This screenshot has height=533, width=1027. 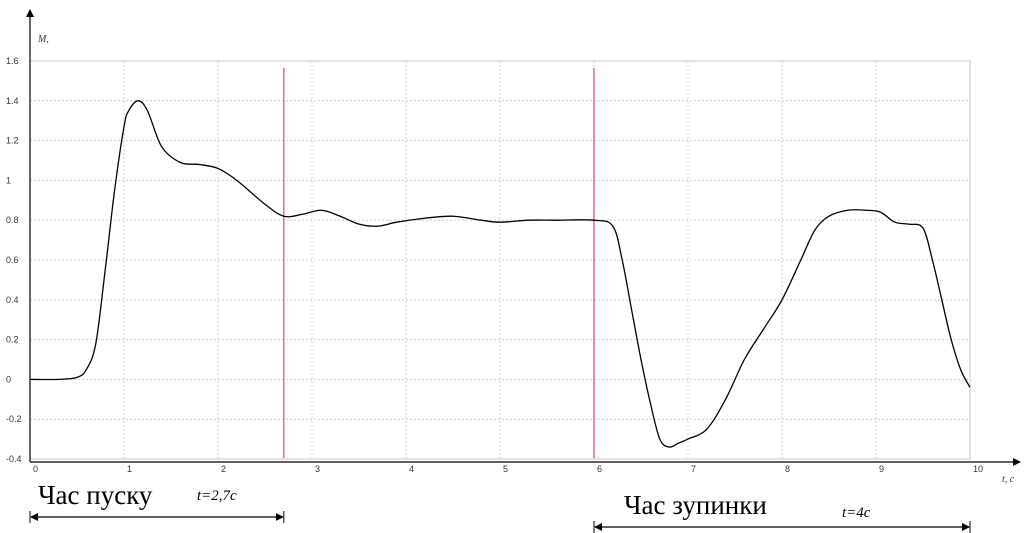 What do you see at coordinates (599, 469) in the screenshot?
I see `x-tick-label: 6` at bounding box center [599, 469].